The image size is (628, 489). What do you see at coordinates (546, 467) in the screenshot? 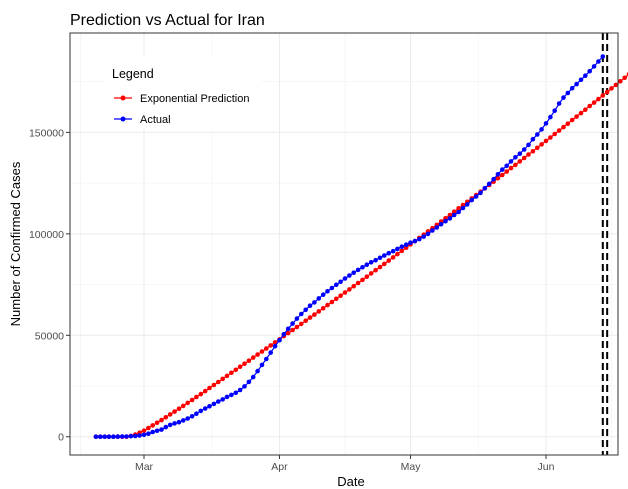
I see `x-tick-label: Jun` at bounding box center [546, 467].